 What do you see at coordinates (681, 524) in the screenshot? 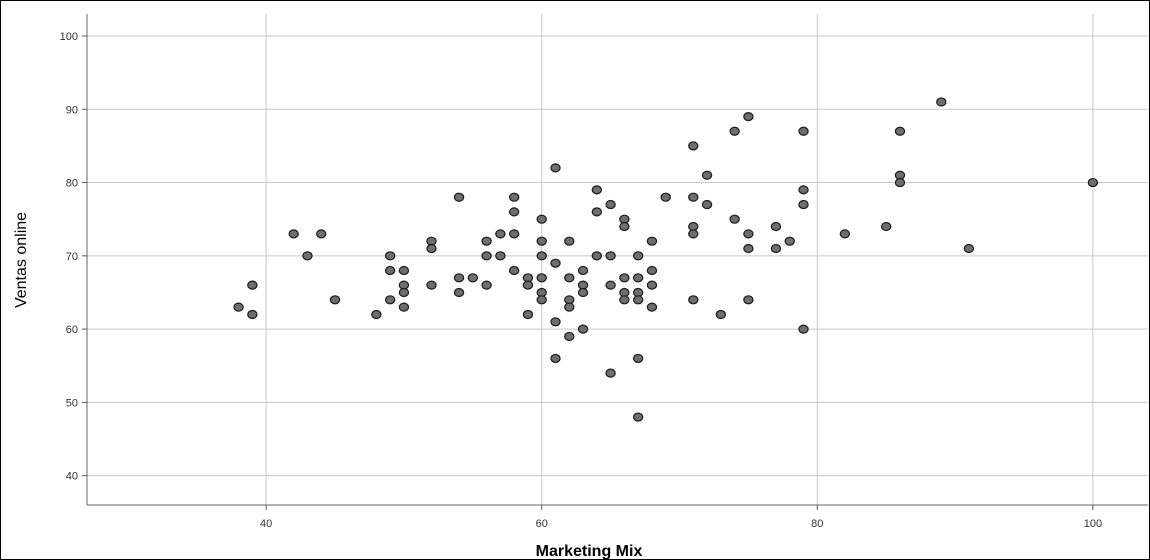
I see `x-tick-labels: 40 60 80 100` at bounding box center [681, 524].